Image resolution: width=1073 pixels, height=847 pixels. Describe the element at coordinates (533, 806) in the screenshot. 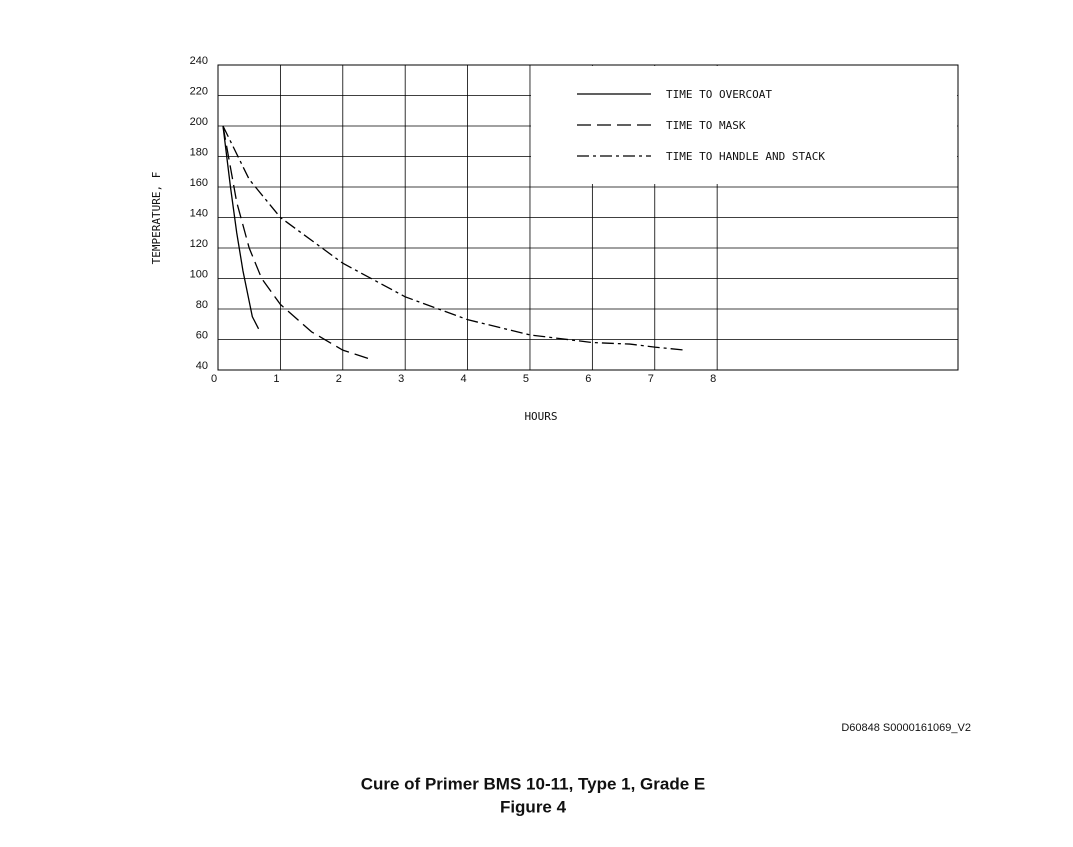

I see `chart-subtitle: Figure 4` at that location.